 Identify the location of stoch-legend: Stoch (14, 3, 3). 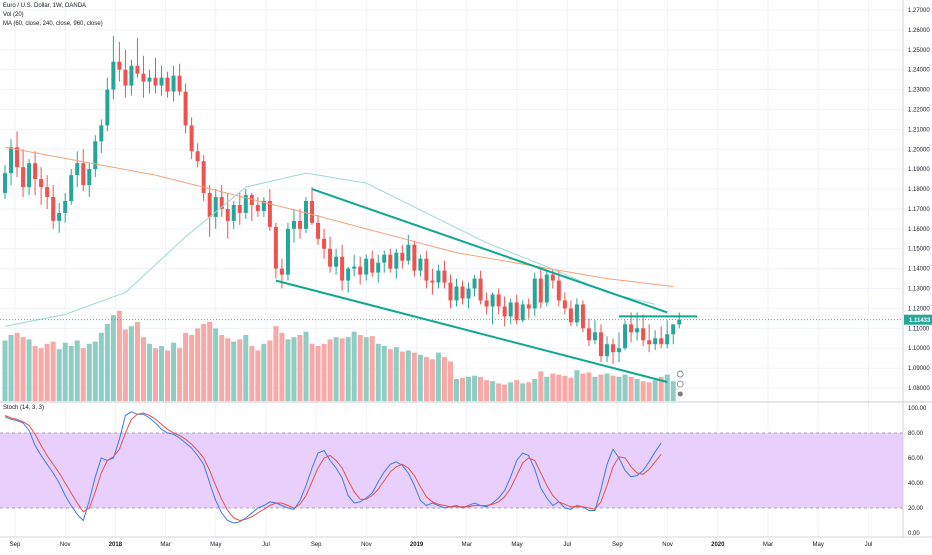
(24, 408).